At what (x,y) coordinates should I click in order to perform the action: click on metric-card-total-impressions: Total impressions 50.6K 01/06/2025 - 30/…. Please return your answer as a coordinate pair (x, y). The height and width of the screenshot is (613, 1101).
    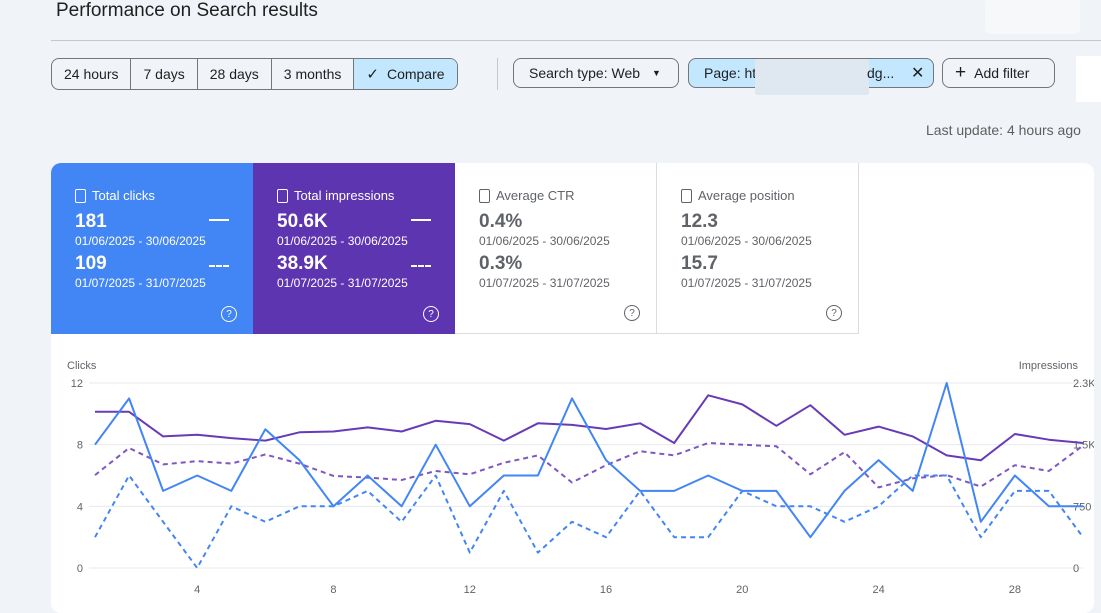
    Looking at the image, I should click on (354, 248).